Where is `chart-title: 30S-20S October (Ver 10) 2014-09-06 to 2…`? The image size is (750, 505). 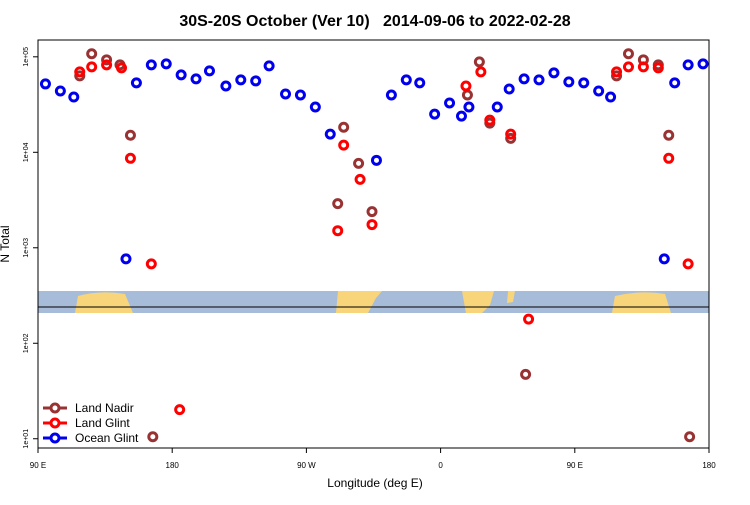
chart-title: 30S-20S October (Ver 10) 2014-09-06 to 2… is located at coordinates (374, 21).